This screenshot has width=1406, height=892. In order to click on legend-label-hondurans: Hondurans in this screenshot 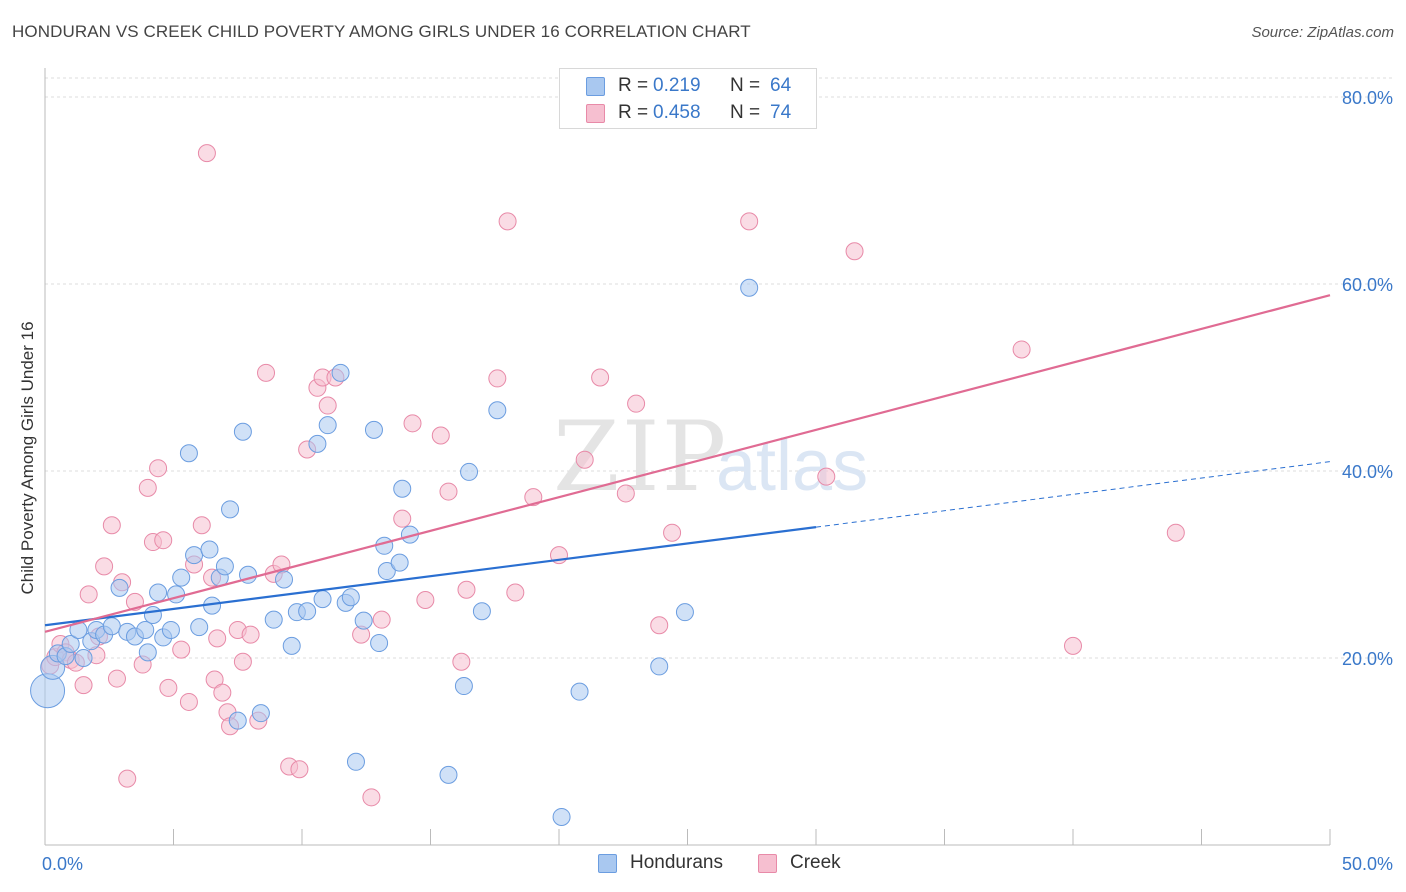, I will do `click(676, 862)`.